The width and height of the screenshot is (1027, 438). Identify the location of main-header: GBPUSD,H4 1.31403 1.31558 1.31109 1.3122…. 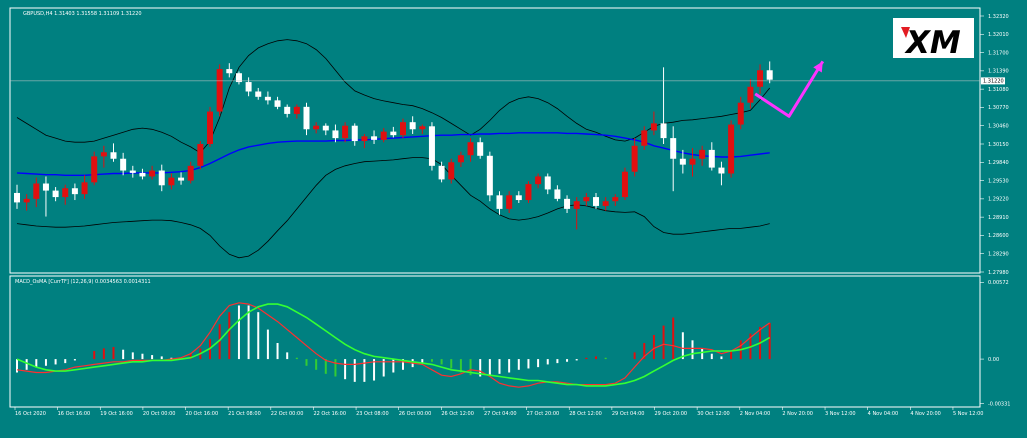
(82, 14).